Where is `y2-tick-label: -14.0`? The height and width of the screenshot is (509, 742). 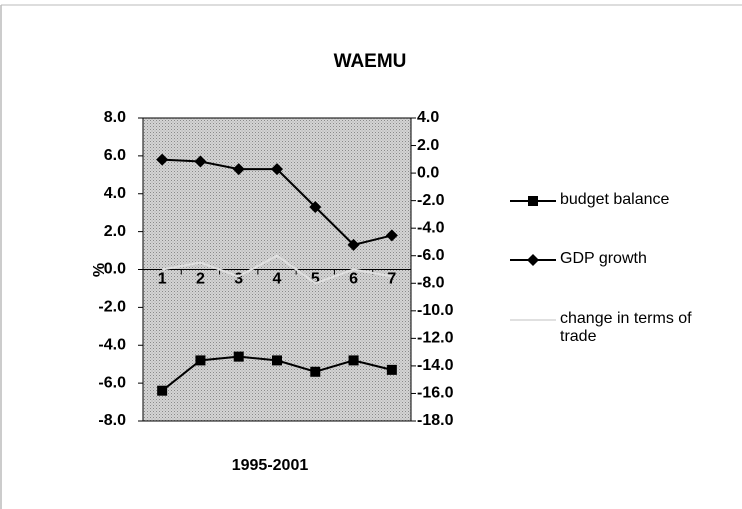
y2-tick-label: -14.0 is located at coordinates (435, 365).